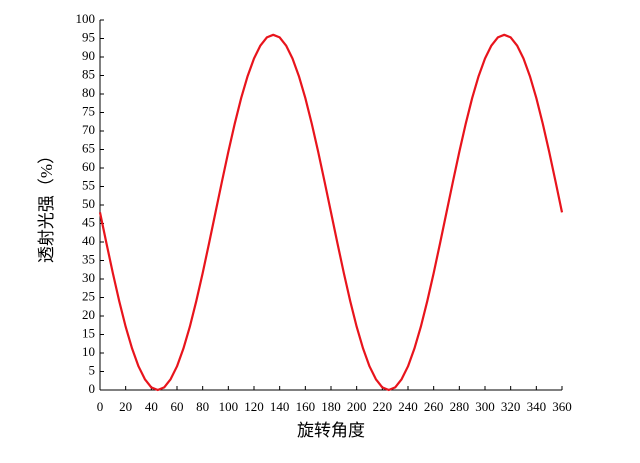 Image resolution: width=640 pixels, height=463 pixels. What do you see at coordinates (88, 110) in the screenshot?
I see `y-tick-label: 75` at bounding box center [88, 110].